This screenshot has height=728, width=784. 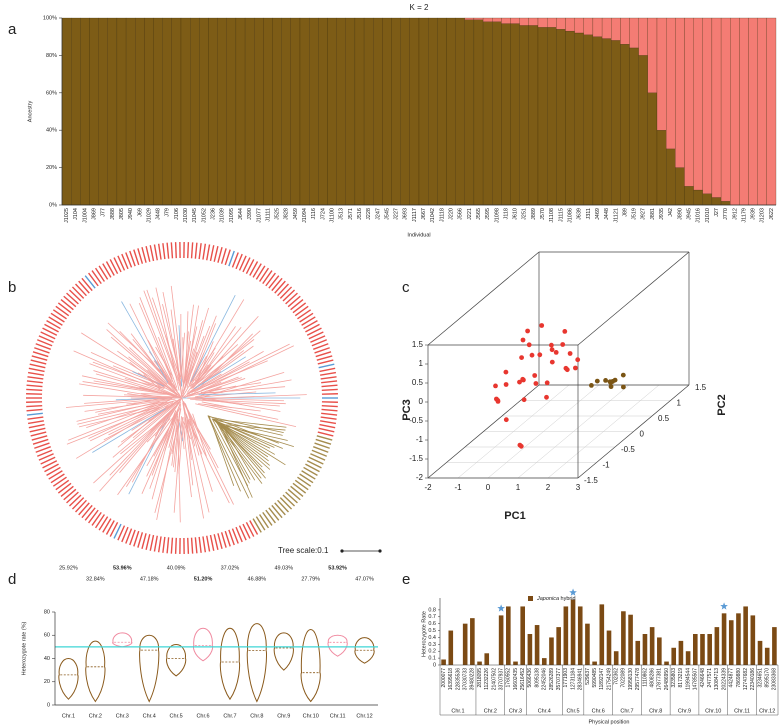 I want to click on z-tick-label: -1, so click(x=420, y=439).